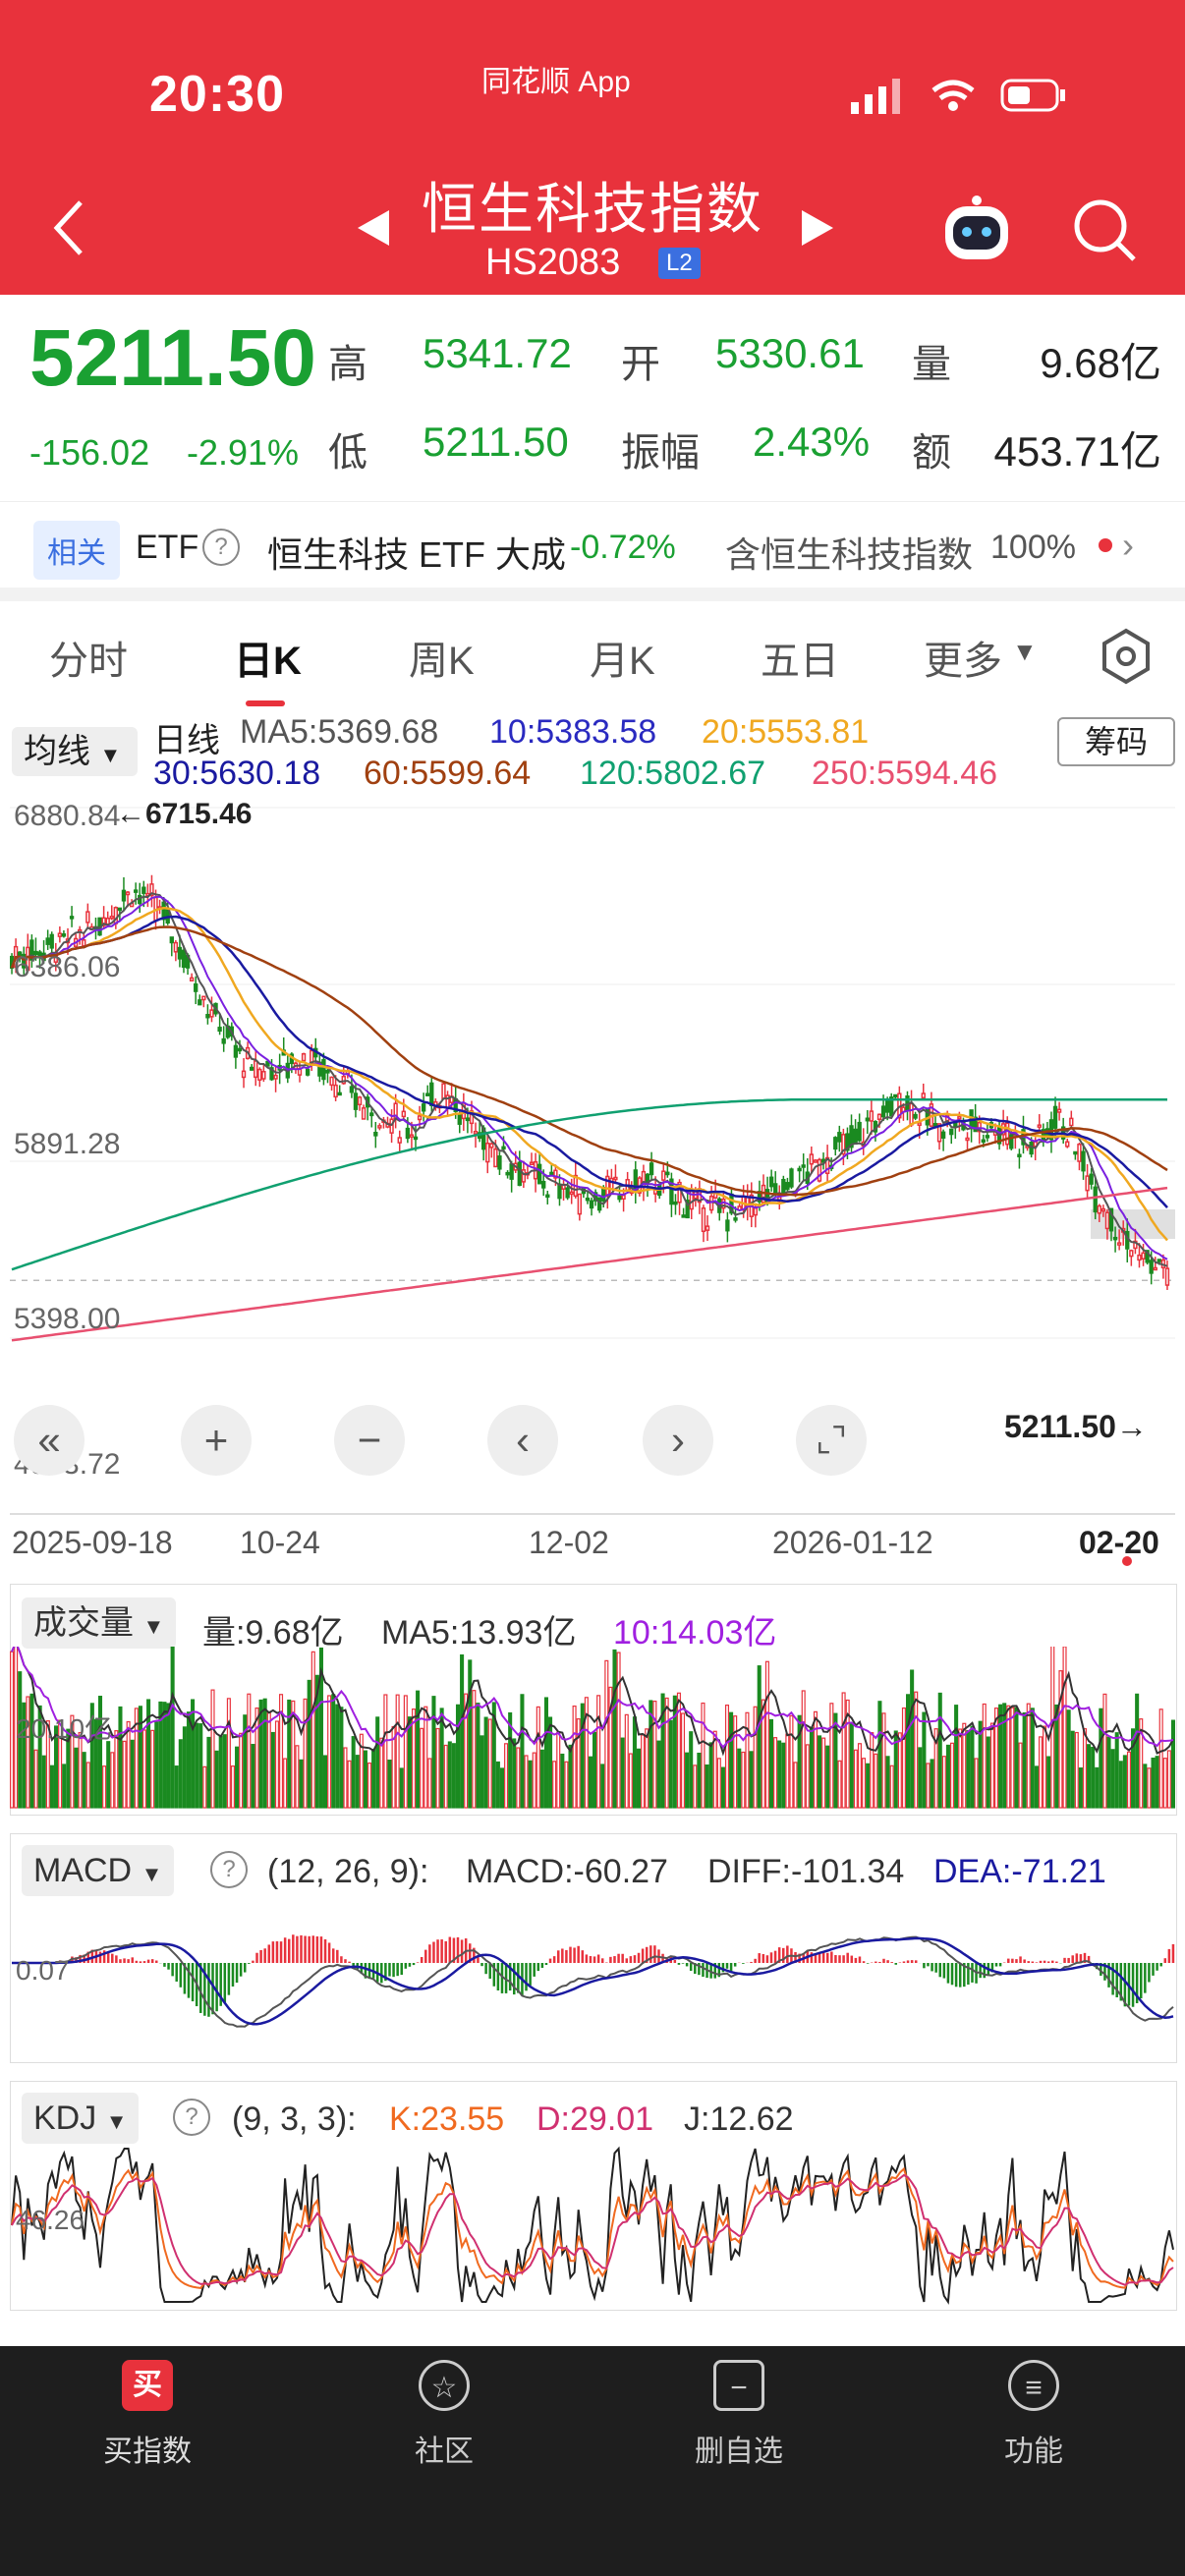 This screenshot has width=1185, height=2576. What do you see at coordinates (229, 1869) in the screenshot?
I see `macd-help-icon: ?` at bounding box center [229, 1869].